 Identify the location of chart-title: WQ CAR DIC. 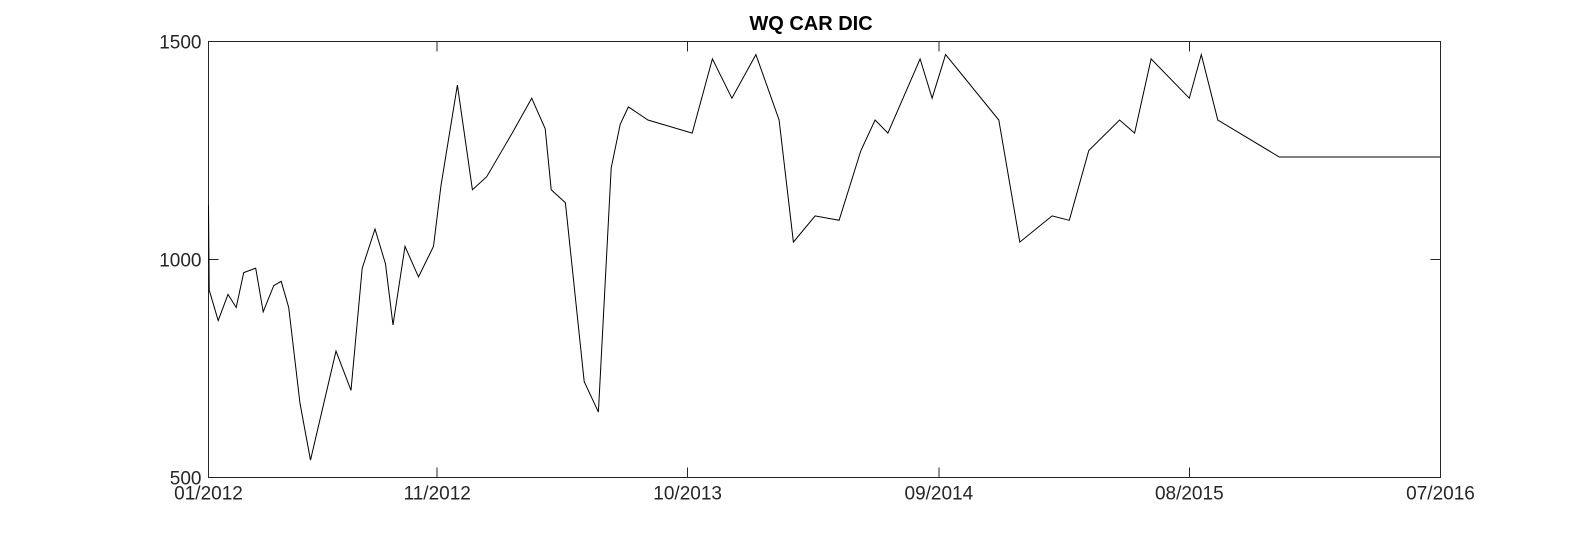
(810, 24).